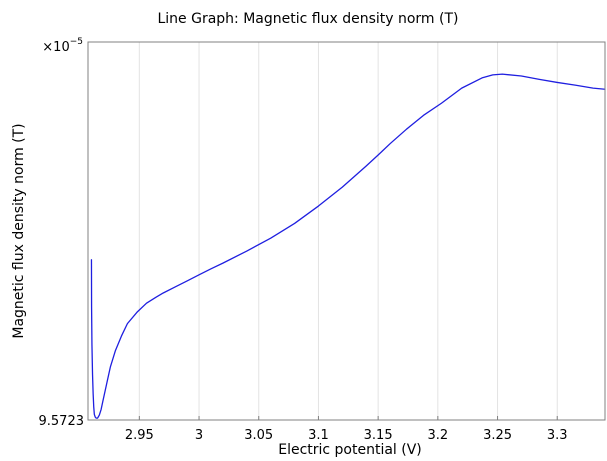 The image size is (607, 461). I want to click on x-tick-label: 3.1, so click(318, 435).